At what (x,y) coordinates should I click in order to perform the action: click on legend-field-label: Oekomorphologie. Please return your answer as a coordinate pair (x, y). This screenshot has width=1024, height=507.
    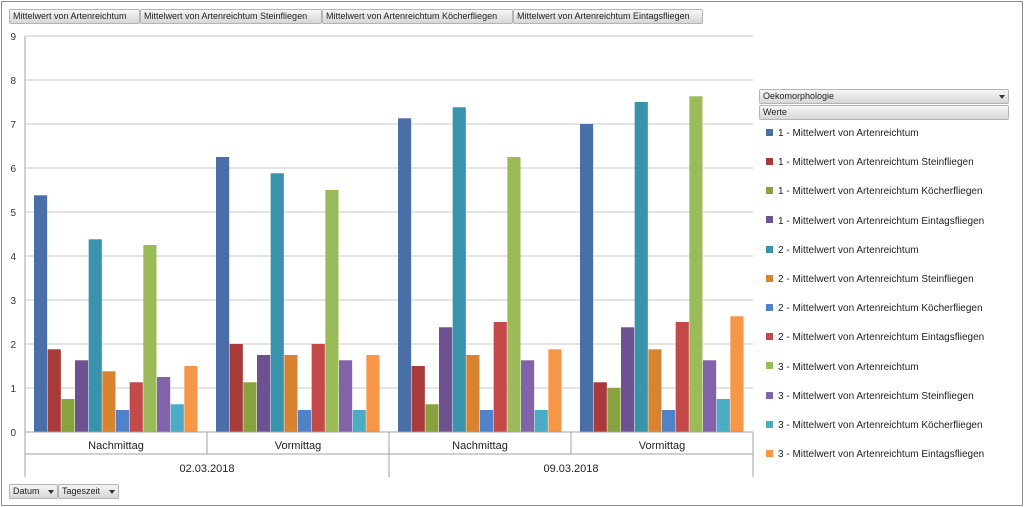
    Looking at the image, I should click on (799, 96).